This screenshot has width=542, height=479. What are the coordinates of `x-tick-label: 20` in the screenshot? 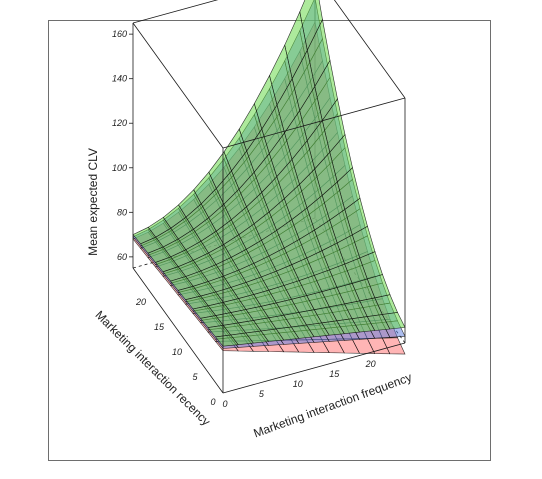 It's located at (370, 364).